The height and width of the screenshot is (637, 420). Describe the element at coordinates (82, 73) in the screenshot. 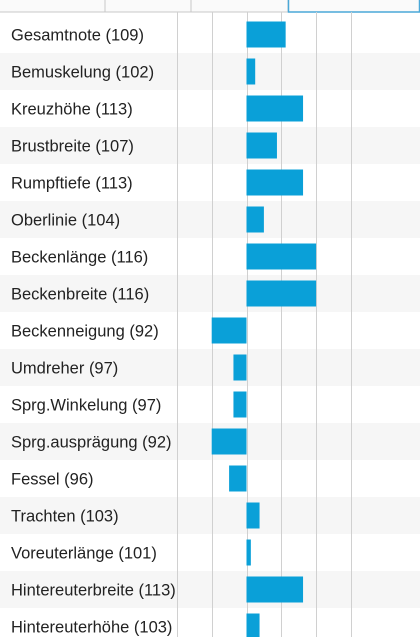

I see `row-label: Bemuskelung (102)` at that location.